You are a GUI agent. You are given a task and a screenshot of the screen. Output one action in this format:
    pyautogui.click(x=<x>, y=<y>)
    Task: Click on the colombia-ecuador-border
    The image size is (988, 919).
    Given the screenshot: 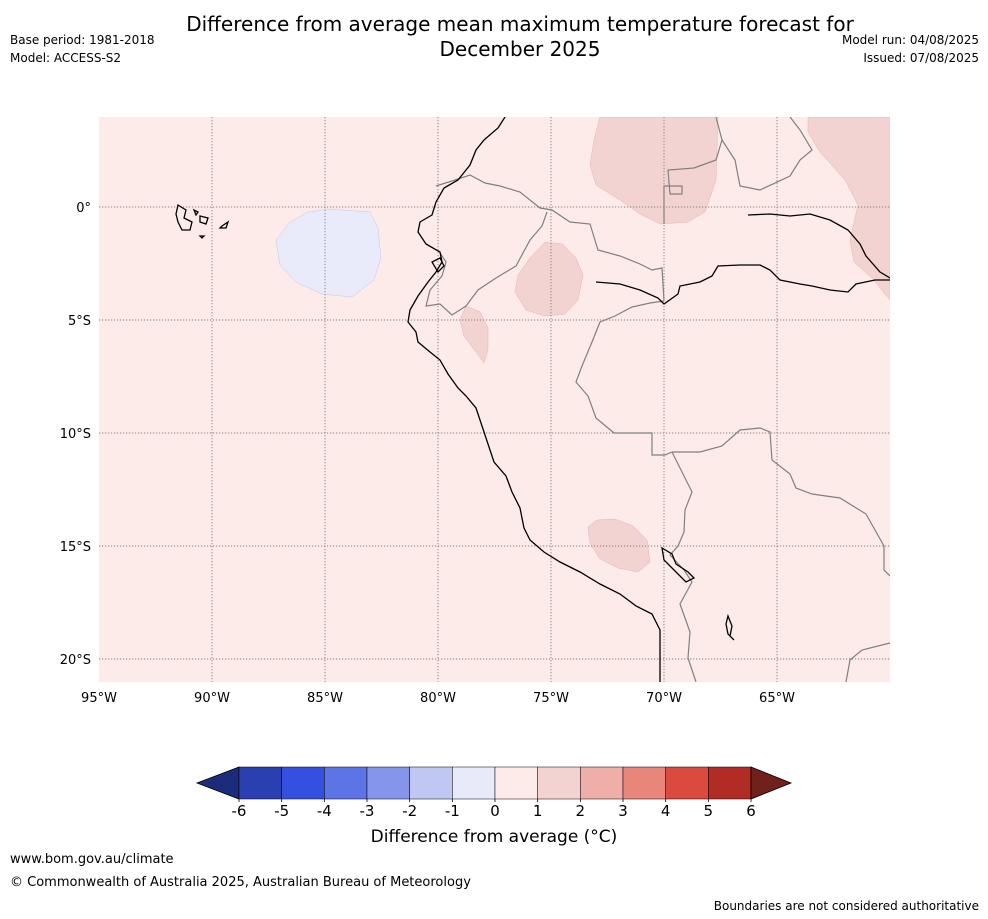 What is the action you would take?
    pyautogui.click(x=550, y=238)
    